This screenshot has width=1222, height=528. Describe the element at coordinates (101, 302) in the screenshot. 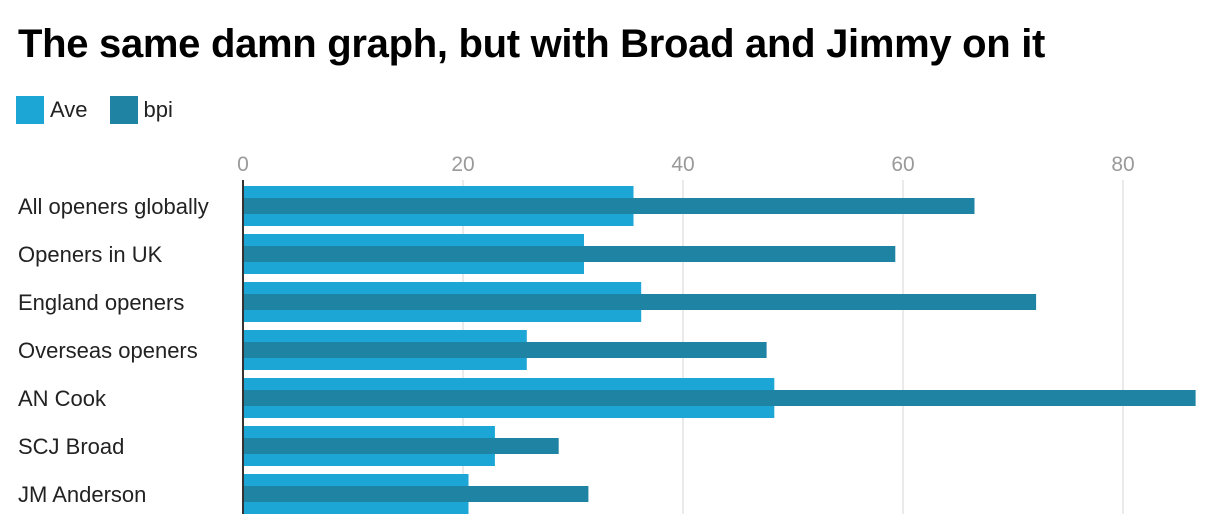

I see `category-label: England openers` at that location.